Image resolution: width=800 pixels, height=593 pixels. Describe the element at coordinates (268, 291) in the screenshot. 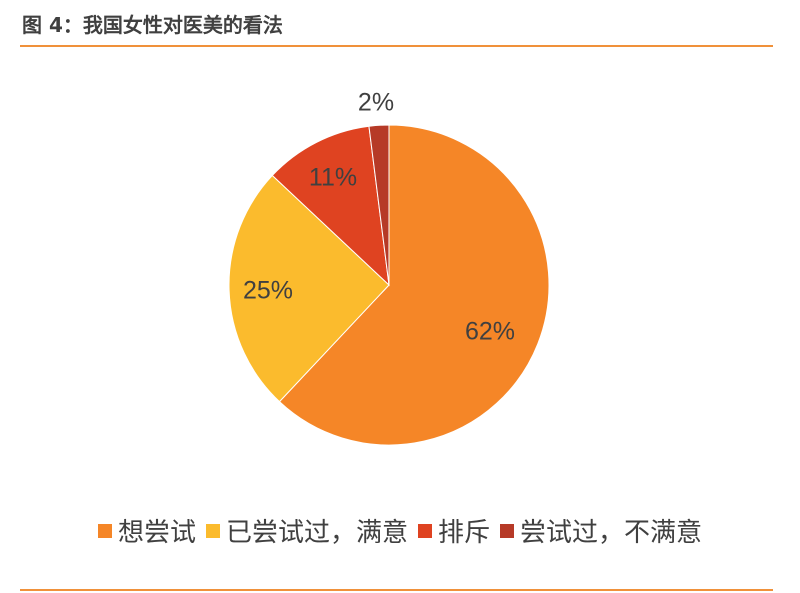

I see `pie-label-2: 25%` at that location.